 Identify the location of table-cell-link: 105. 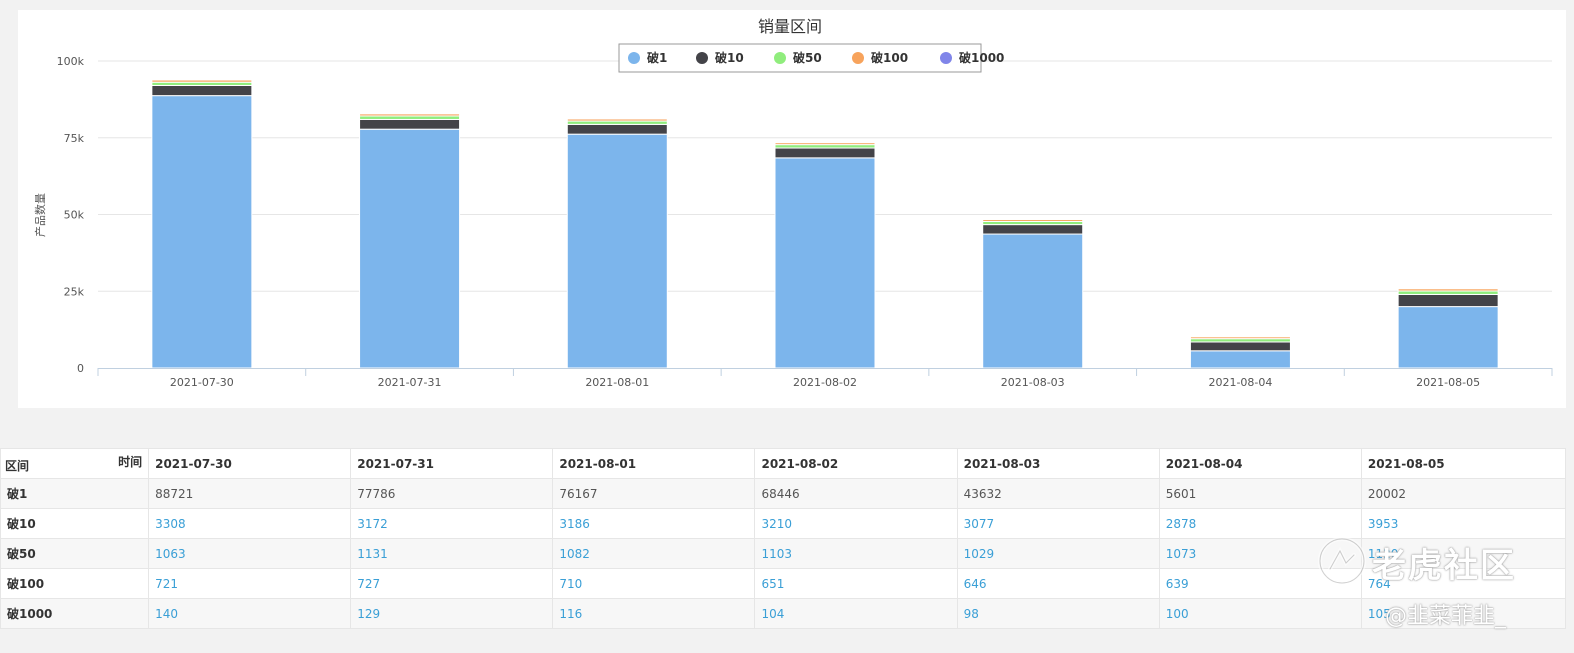
(1463, 613).